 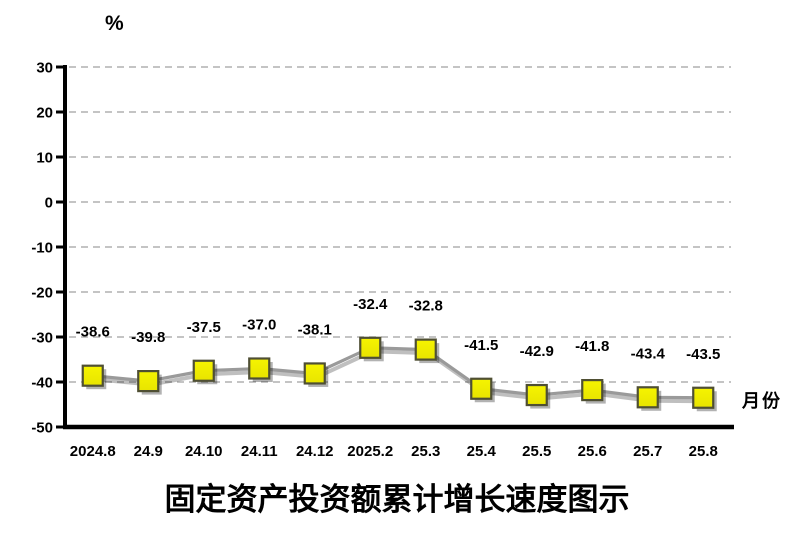 I want to click on data-label: -38.1, so click(x=315, y=329).